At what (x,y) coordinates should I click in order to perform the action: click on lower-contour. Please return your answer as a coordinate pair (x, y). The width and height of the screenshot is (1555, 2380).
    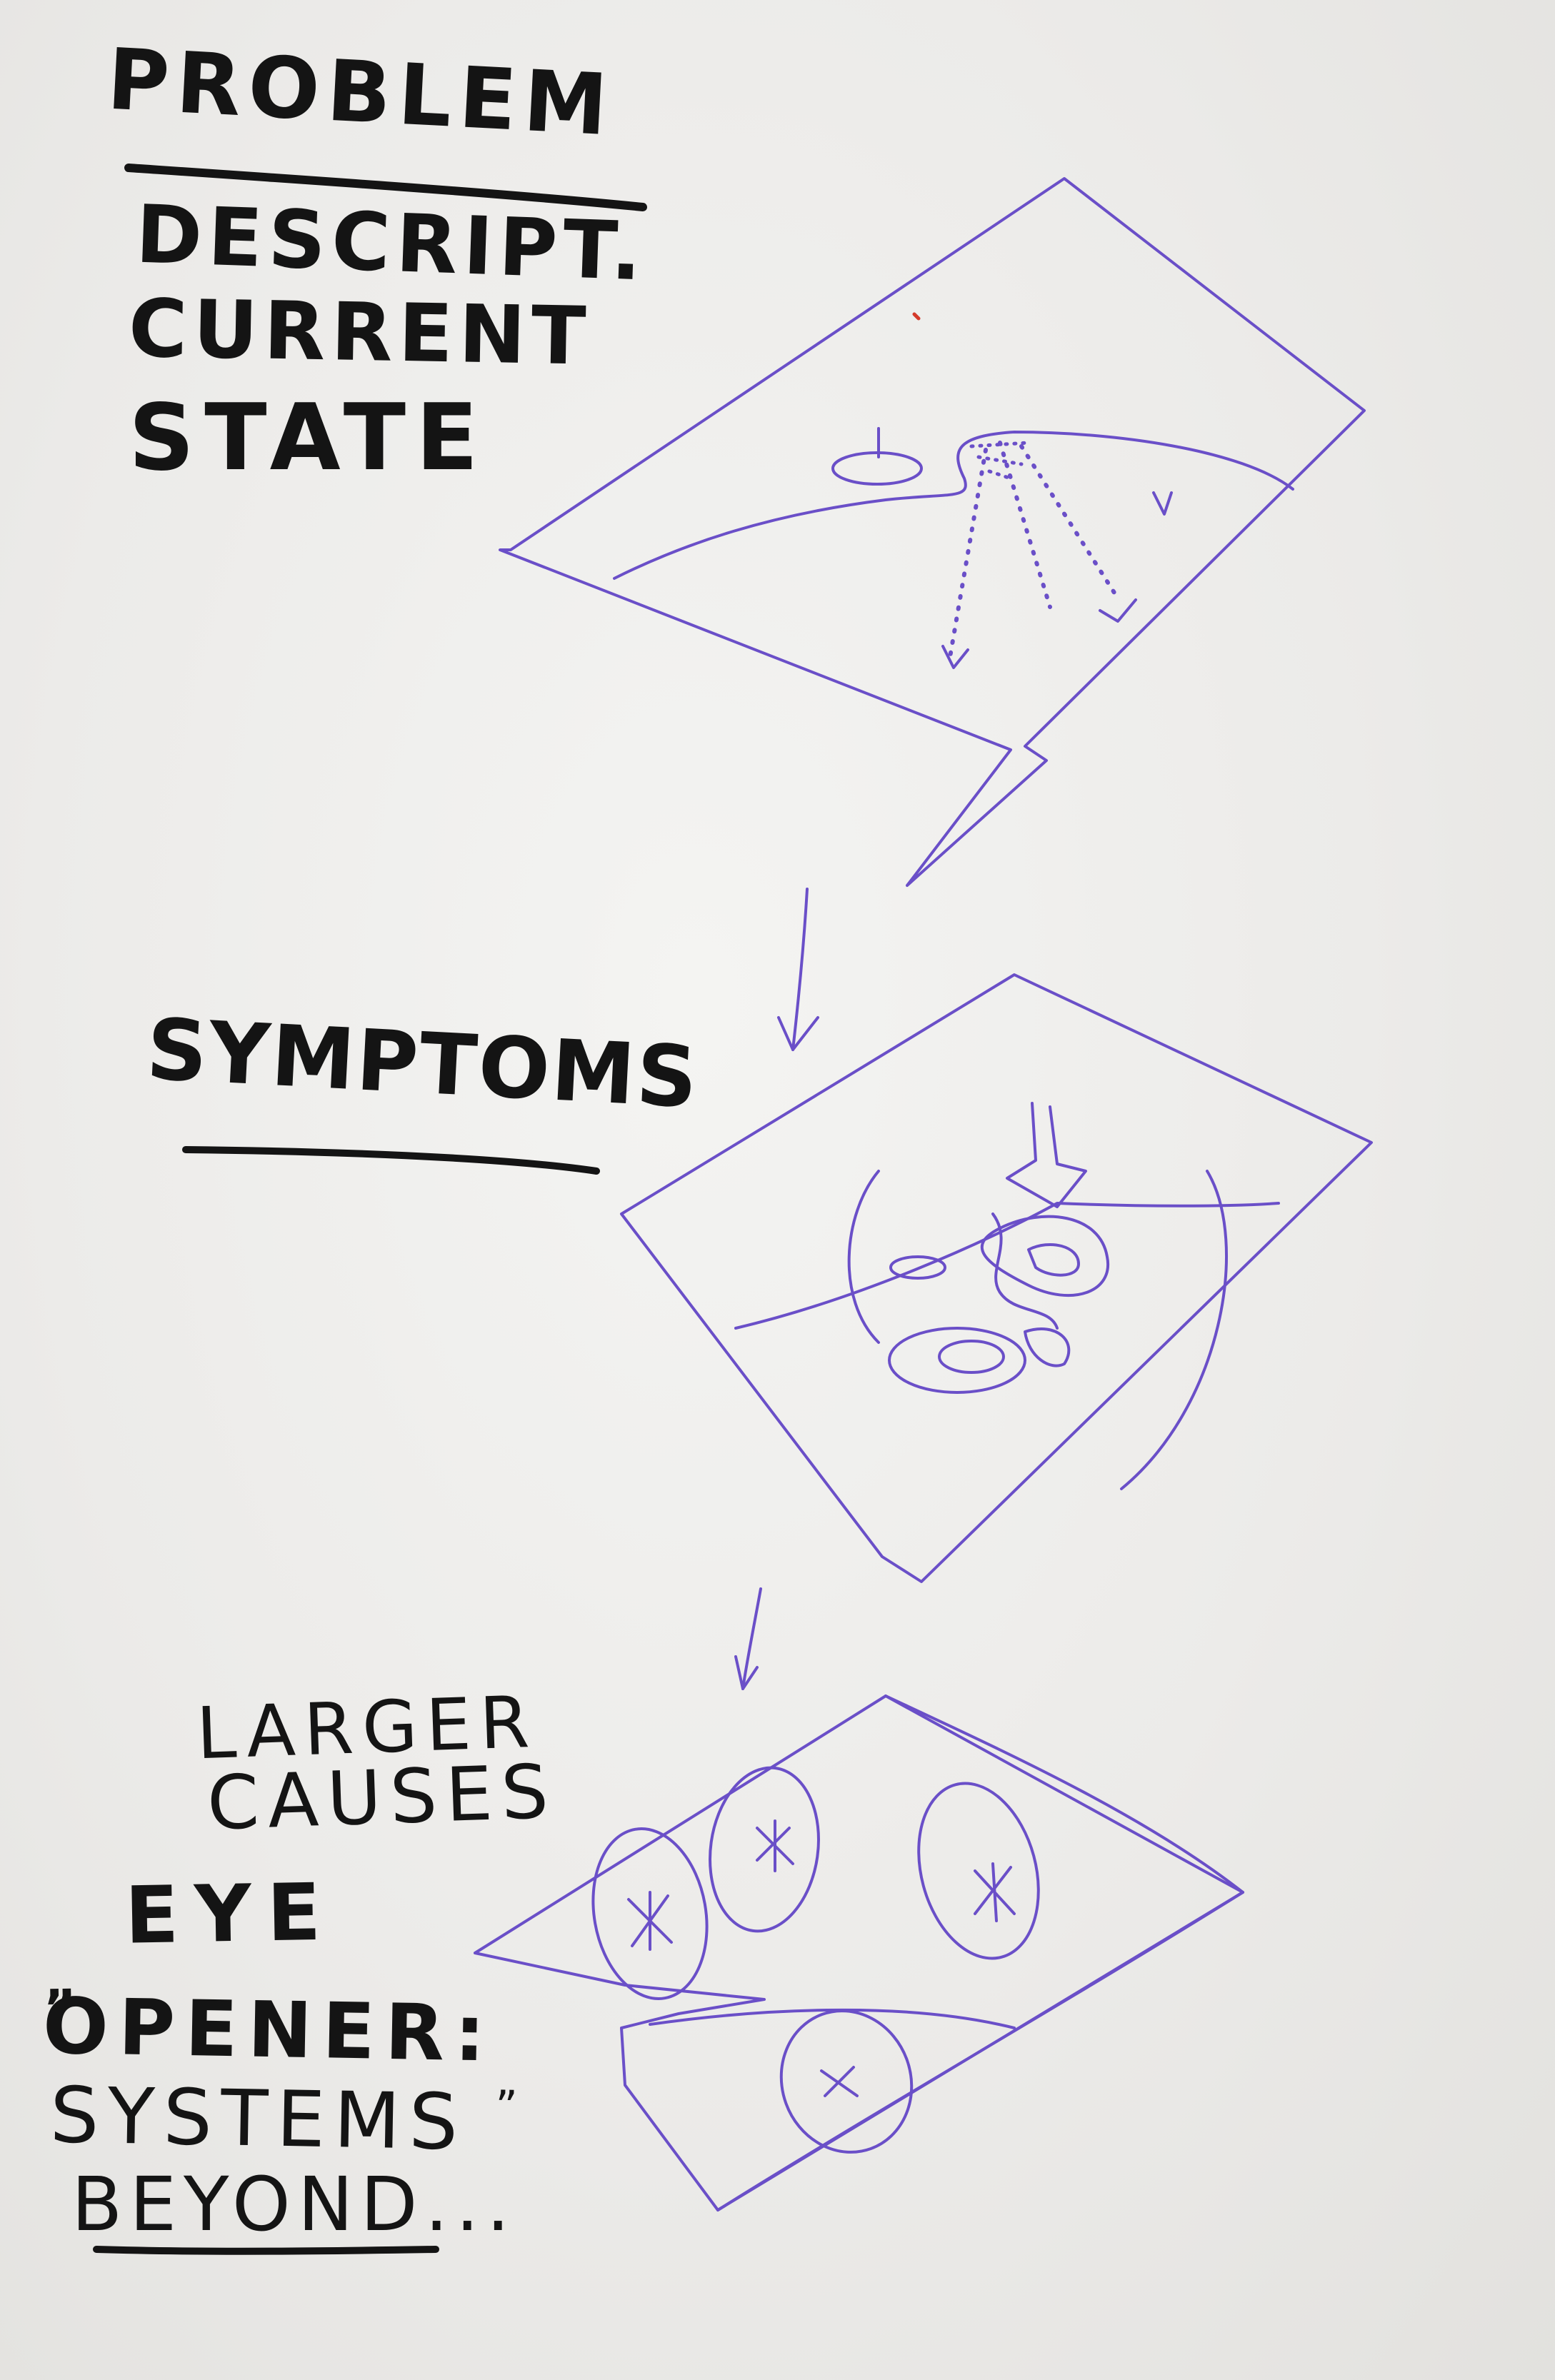
    Looking at the image, I should click on (957, 1360).